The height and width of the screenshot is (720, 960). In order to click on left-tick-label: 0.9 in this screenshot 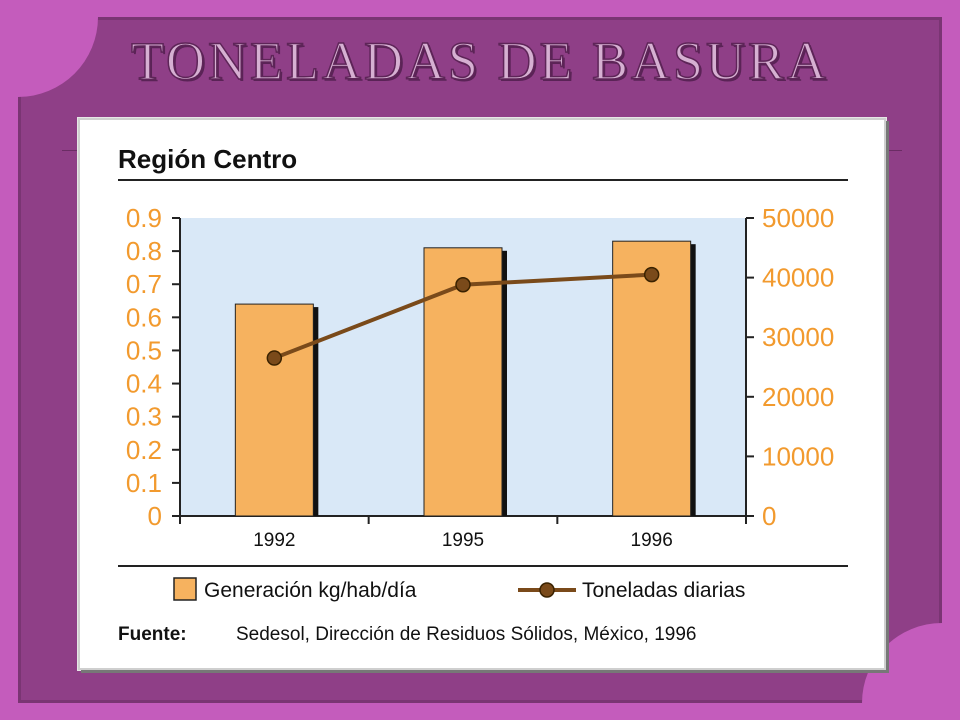, I will do `click(144, 218)`.